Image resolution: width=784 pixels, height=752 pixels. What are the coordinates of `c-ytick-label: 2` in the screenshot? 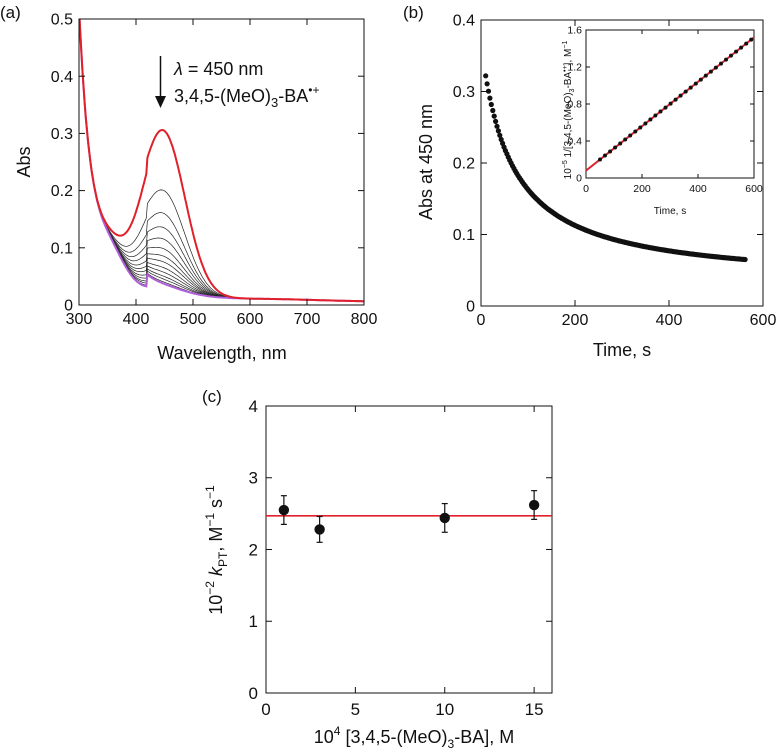 It's located at (253, 549).